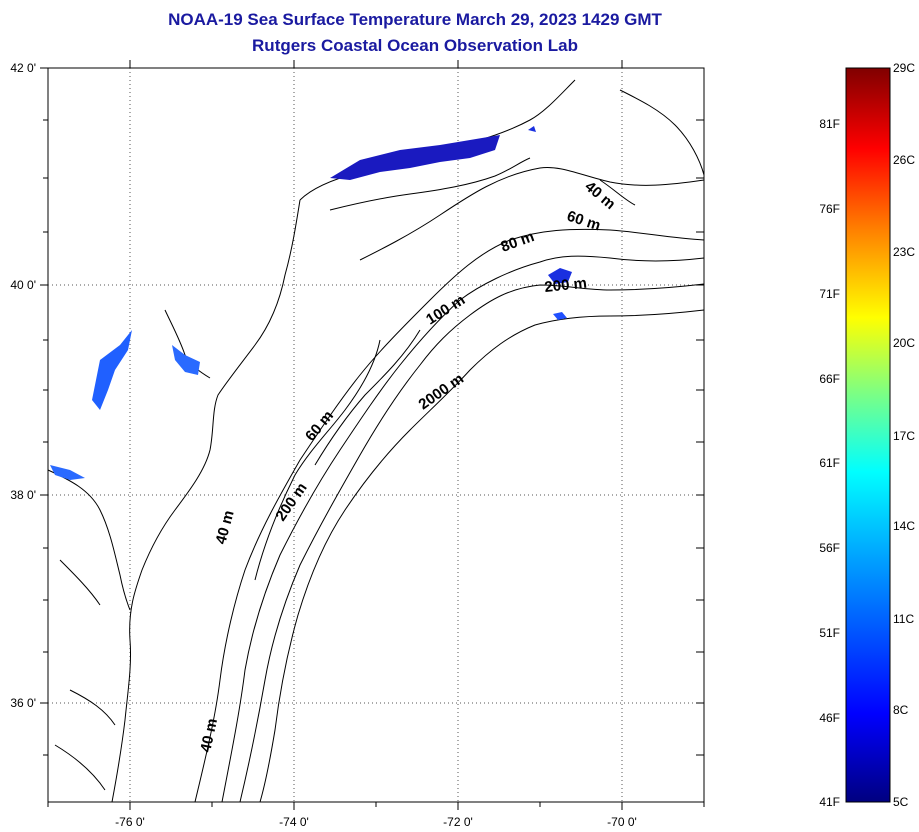 The width and height of the screenshot is (919, 832). What do you see at coordinates (23, 495) in the screenshot?
I see `lat-label: 38 0'` at bounding box center [23, 495].